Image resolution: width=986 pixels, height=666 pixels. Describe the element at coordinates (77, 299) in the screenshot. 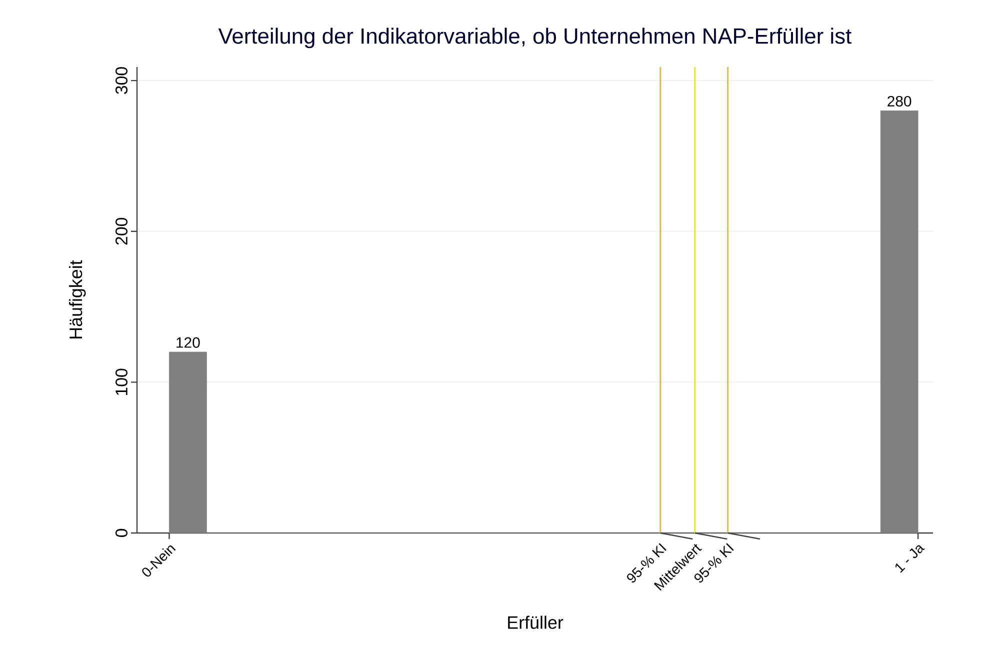

I see `y-axis-title: Häufigkeit` at that location.